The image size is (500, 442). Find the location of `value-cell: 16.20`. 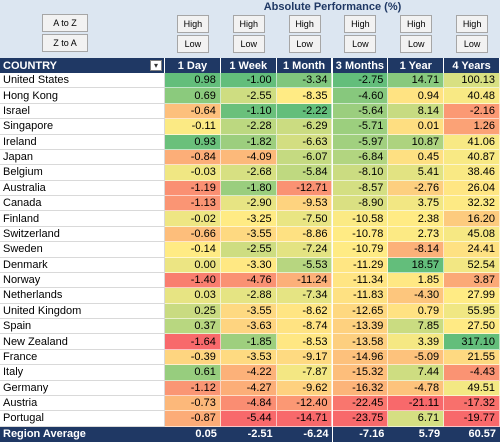

value-cell: 16.20 is located at coordinates (472, 219).